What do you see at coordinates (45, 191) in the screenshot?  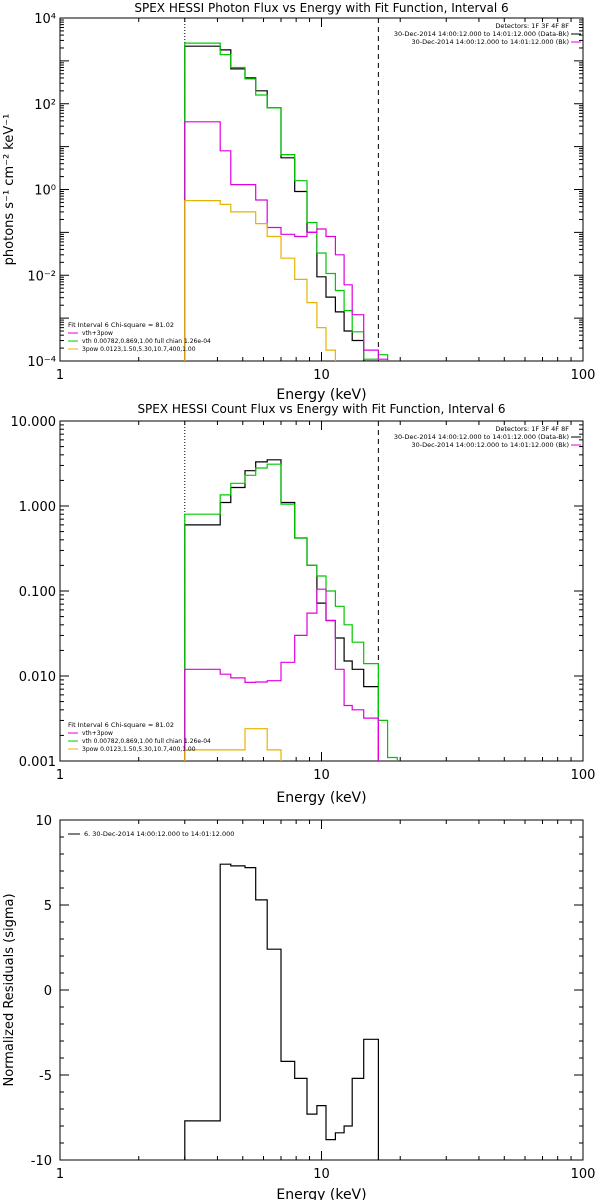 I see `y-tick-label: 10⁰` at bounding box center [45, 191].